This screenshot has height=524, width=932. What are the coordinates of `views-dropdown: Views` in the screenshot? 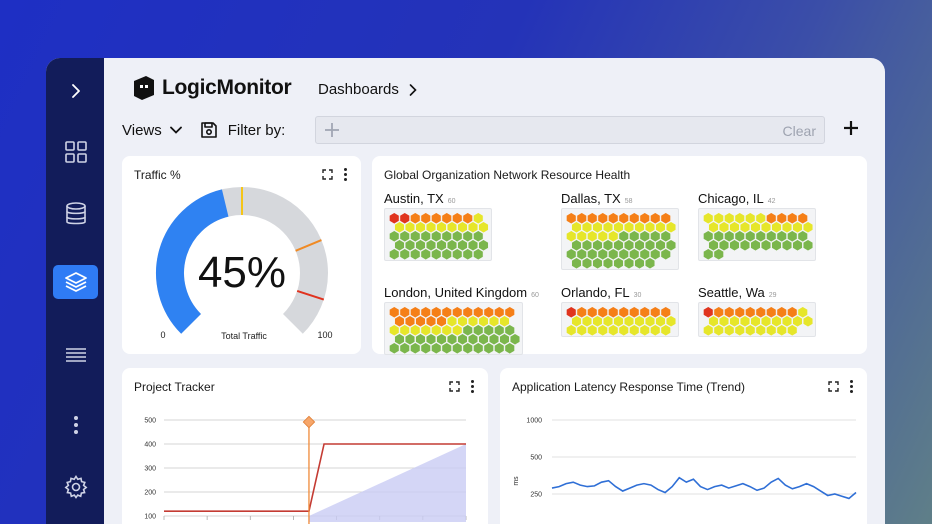 It's located at (152, 130).